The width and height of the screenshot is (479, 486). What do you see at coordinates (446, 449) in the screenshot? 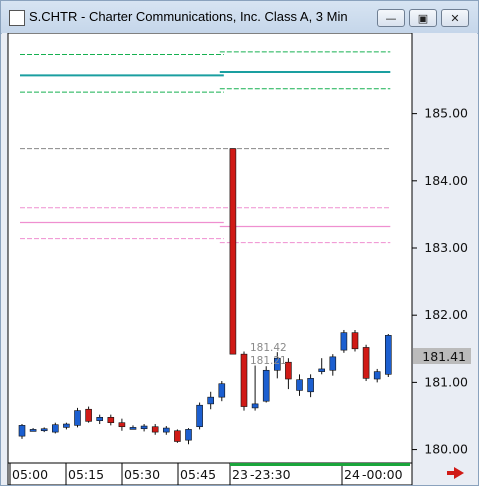
I see `y-tick-label: 180.00` at bounding box center [446, 449].